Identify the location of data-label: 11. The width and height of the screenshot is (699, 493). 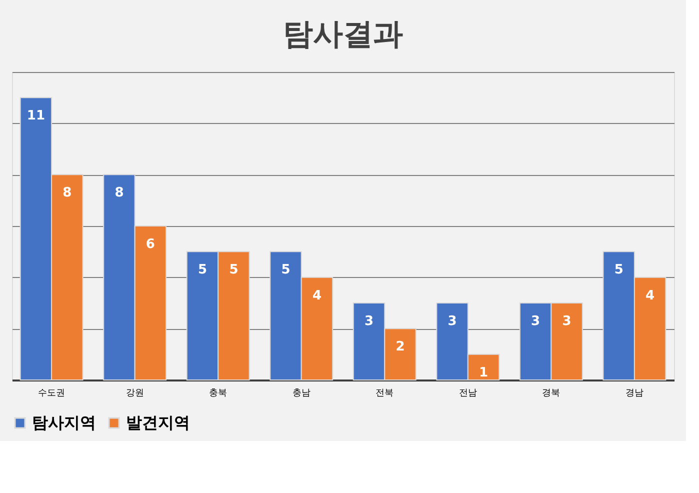
(35, 116).